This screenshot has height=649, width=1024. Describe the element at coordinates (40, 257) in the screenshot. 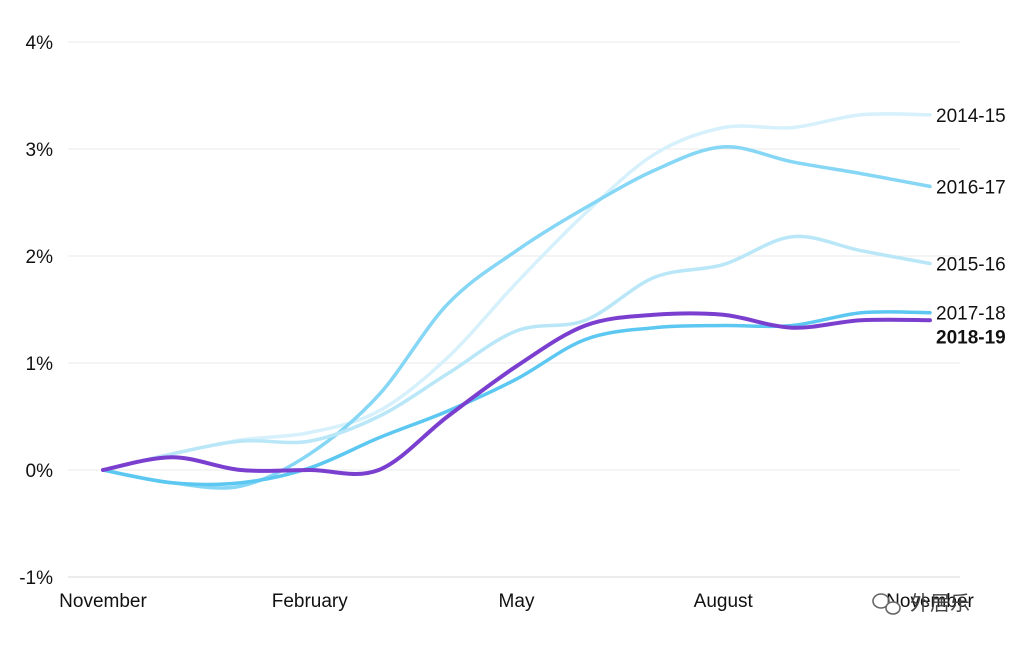

I see `y-tick-label: 2%` at that location.